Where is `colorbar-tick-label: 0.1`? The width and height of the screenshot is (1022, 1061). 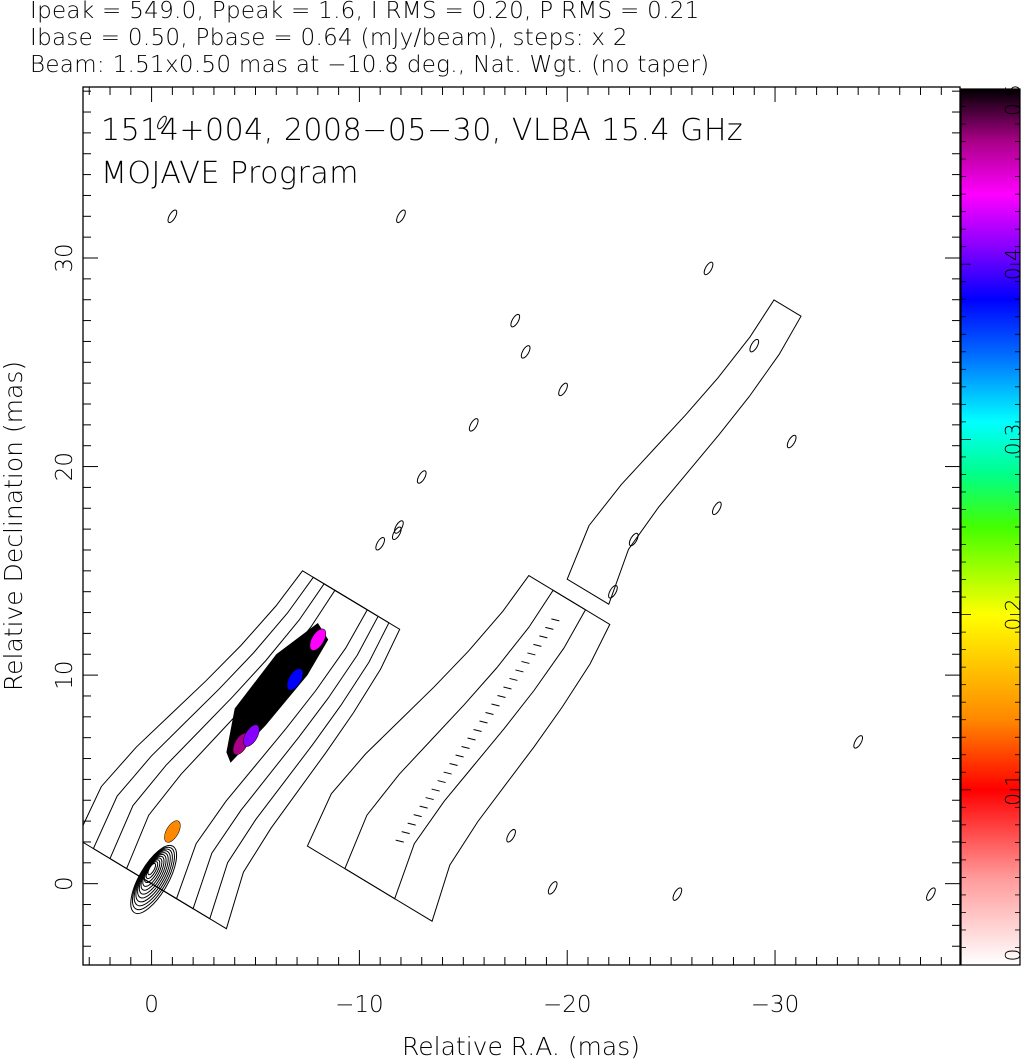
colorbar-tick-label: 0.1 is located at coordinates (1011, 790).